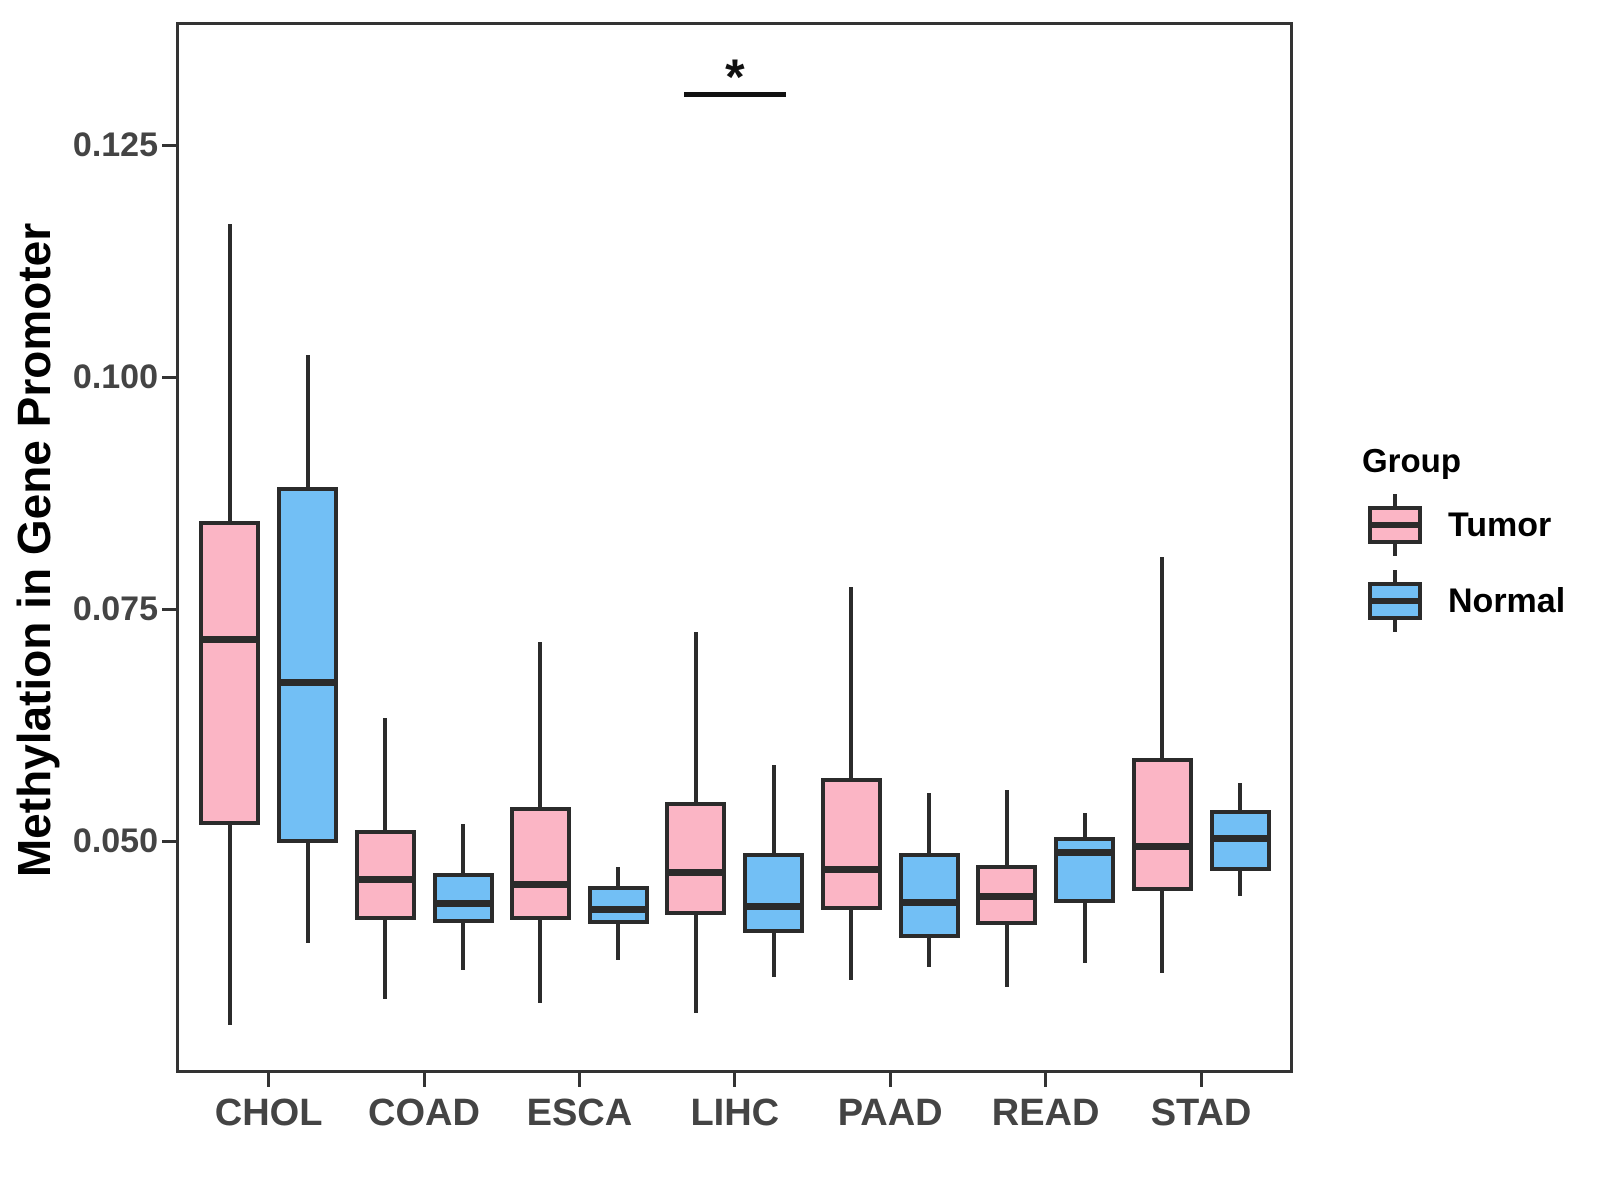  What do you see at coordinates (1045, 1113) in the screenshot?
I see `x-tick-label-read: READ` at bounding box center [1045, 1113].